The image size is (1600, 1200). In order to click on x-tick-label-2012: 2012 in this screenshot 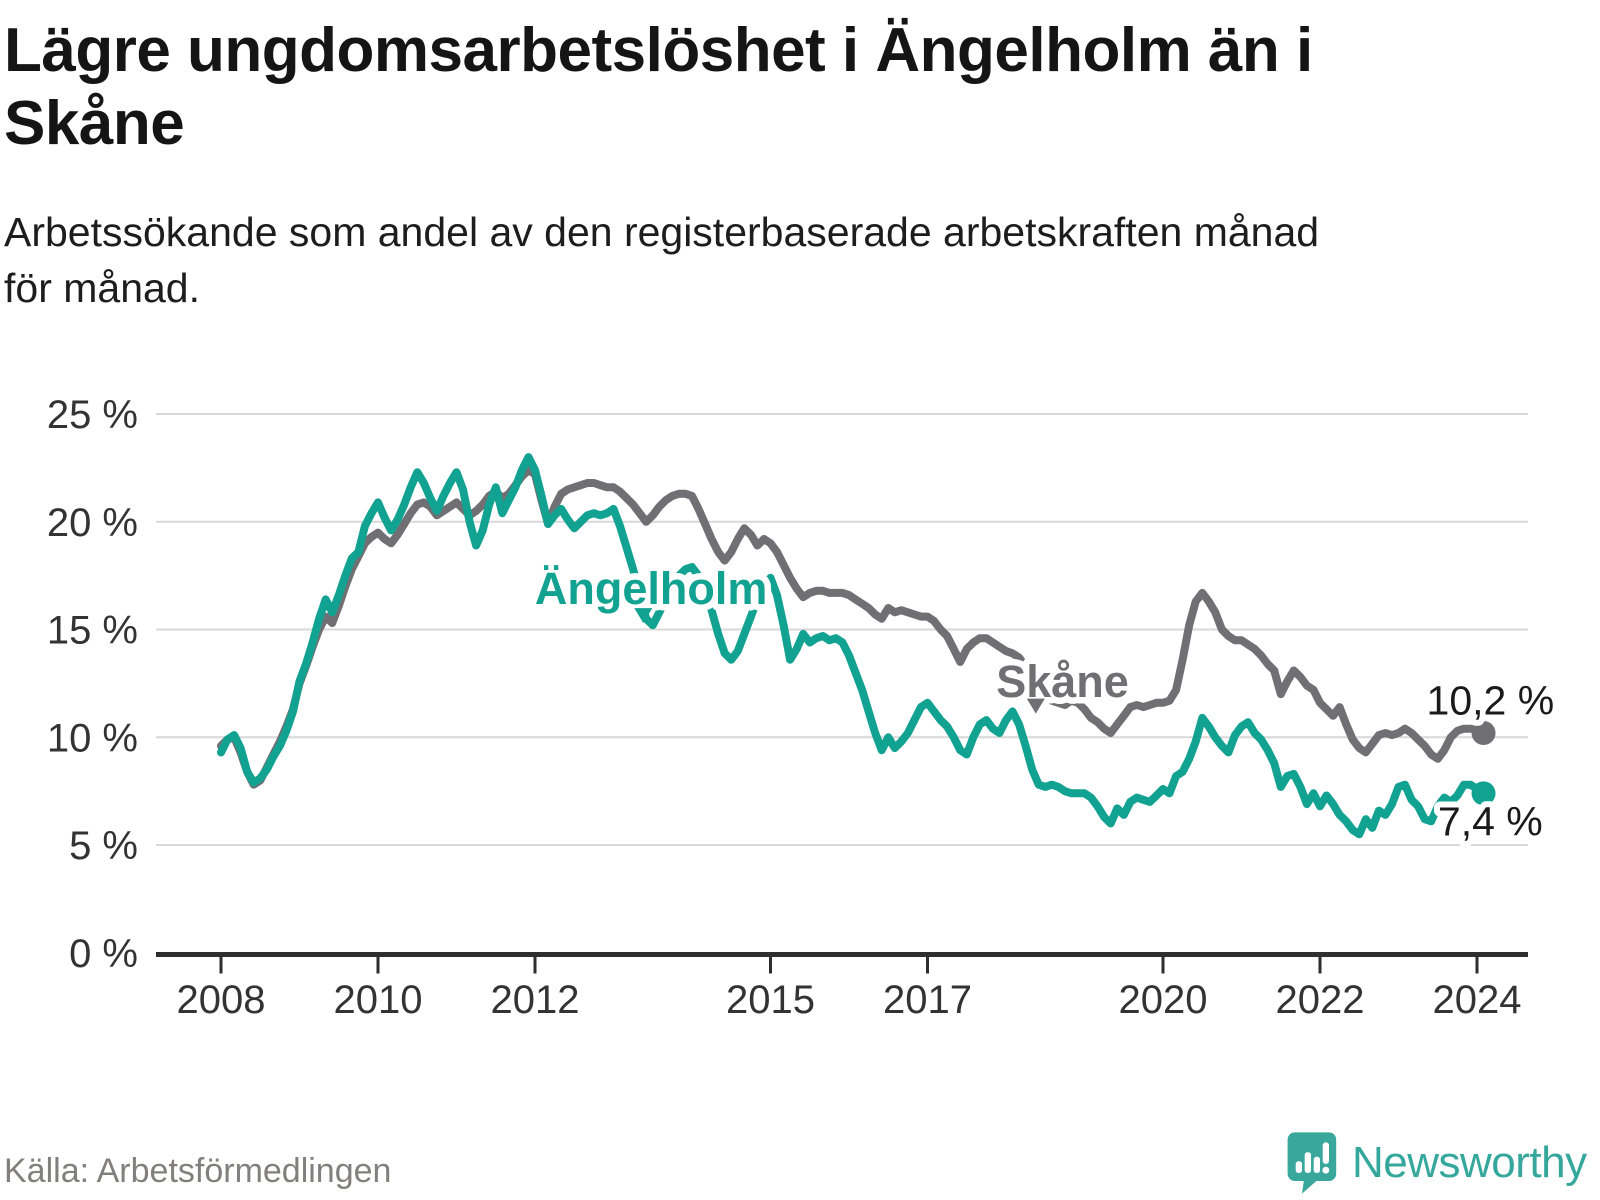, I will do `click(535, 1000)`.